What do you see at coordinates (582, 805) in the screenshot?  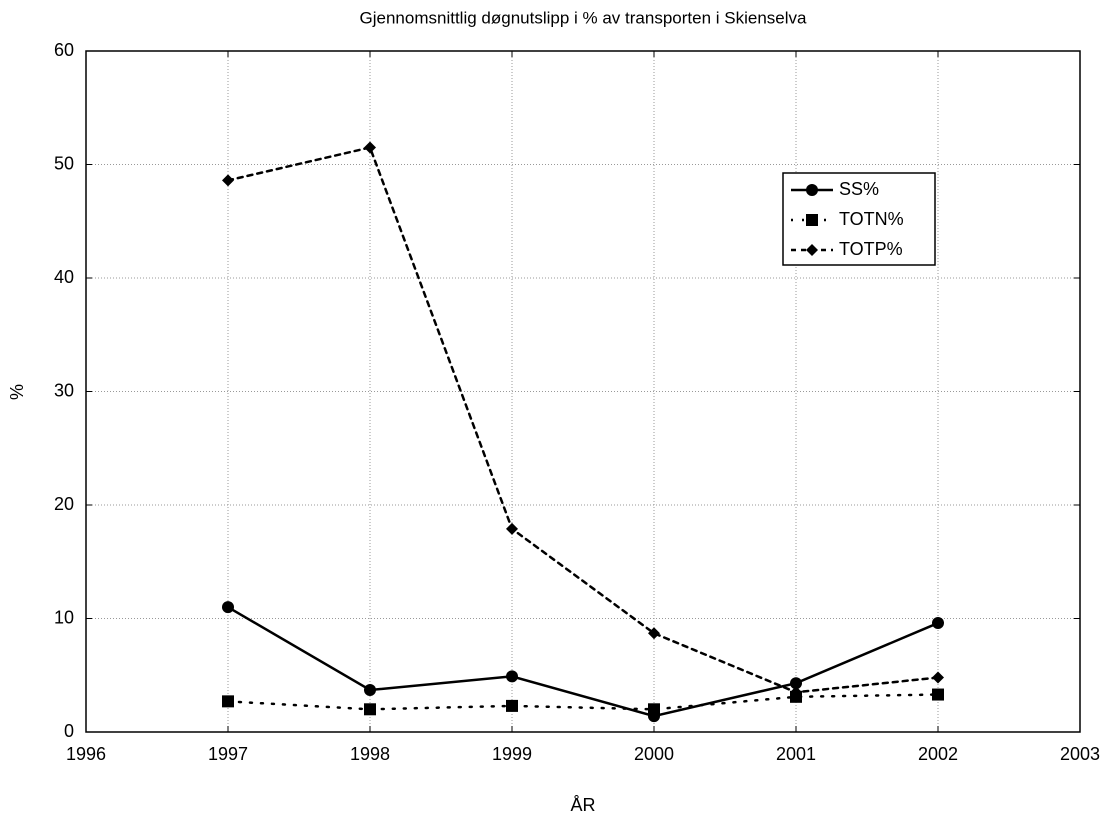 I see `x-axis-label: ÅR` at bounding box center [582, 805].